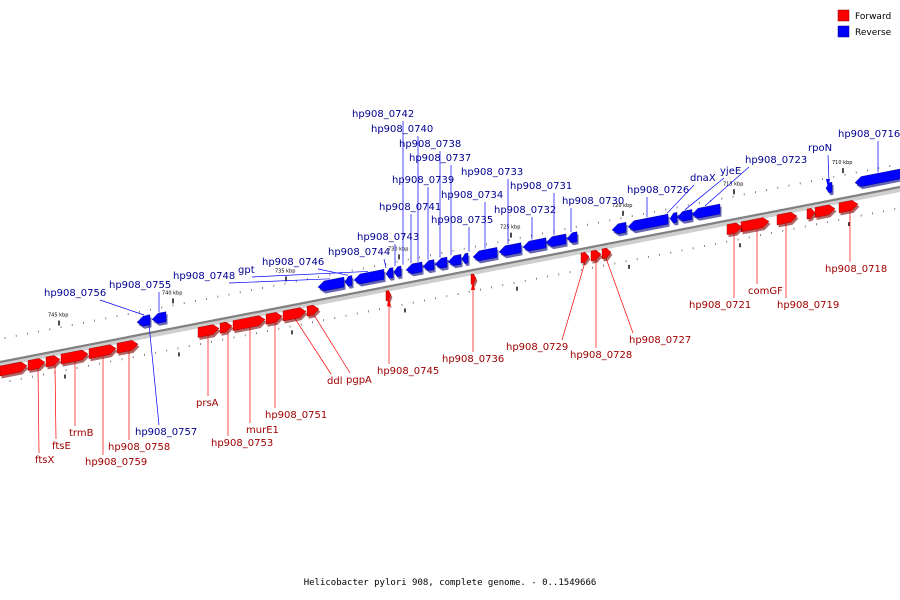 Image resolution: width=900 pixels, height=600 pixels. What do you see at coordinates (172, 293) in the screenshot?
I see `tick-label: 740 kbp` at bounding box center [172, 293].